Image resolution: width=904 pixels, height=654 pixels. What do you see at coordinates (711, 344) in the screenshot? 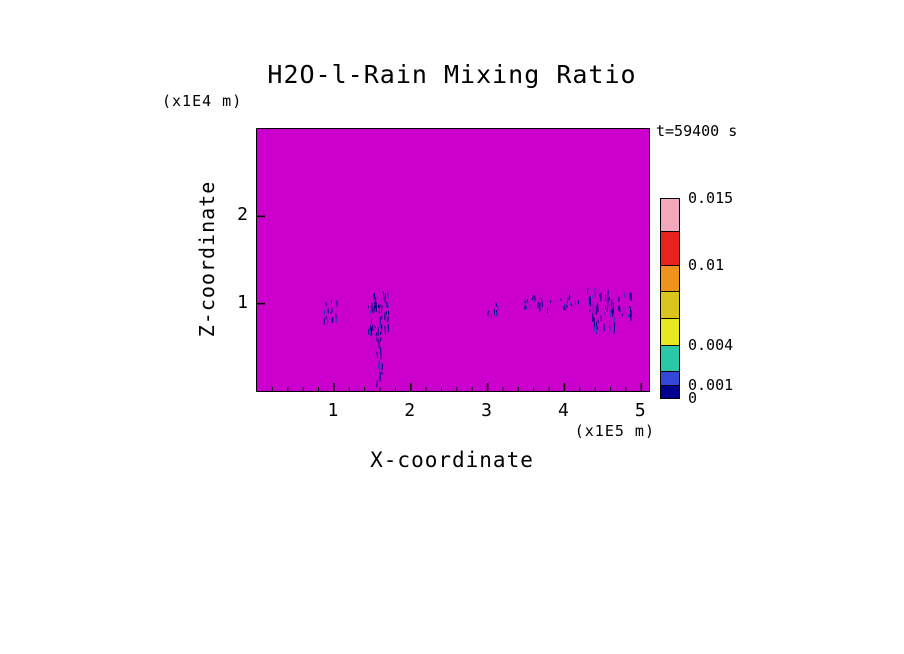
I see `colorbar-tick-label: 0.004` at bounding box center [711, 344].